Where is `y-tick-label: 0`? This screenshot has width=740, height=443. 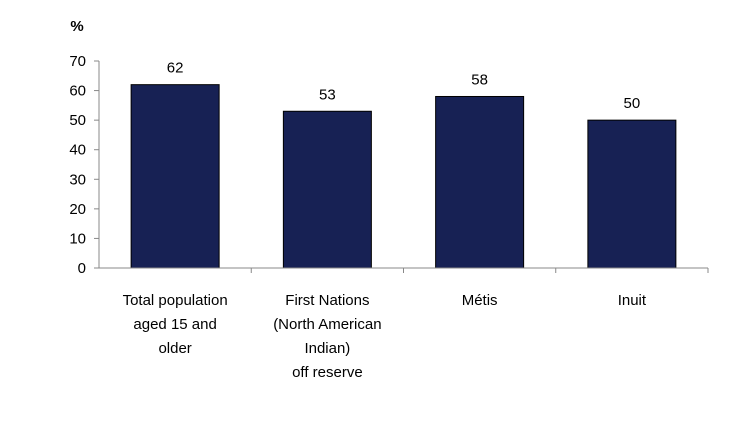 y-tick-label: 0 is located at coordinates (82, 268).